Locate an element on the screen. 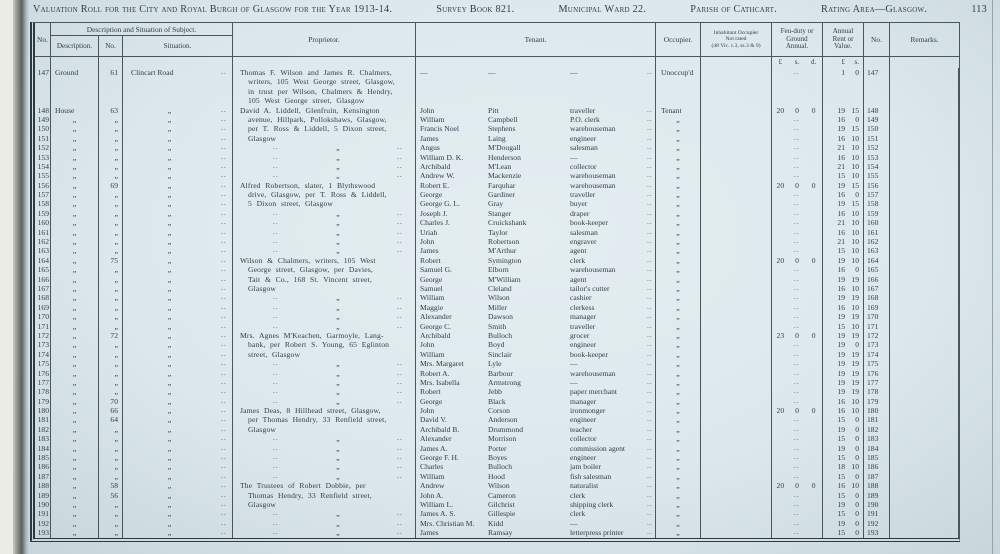 The width and height of the screenshot is (1000, 554). row-number-right-cell: 180 is located at coordinates (877, 411).